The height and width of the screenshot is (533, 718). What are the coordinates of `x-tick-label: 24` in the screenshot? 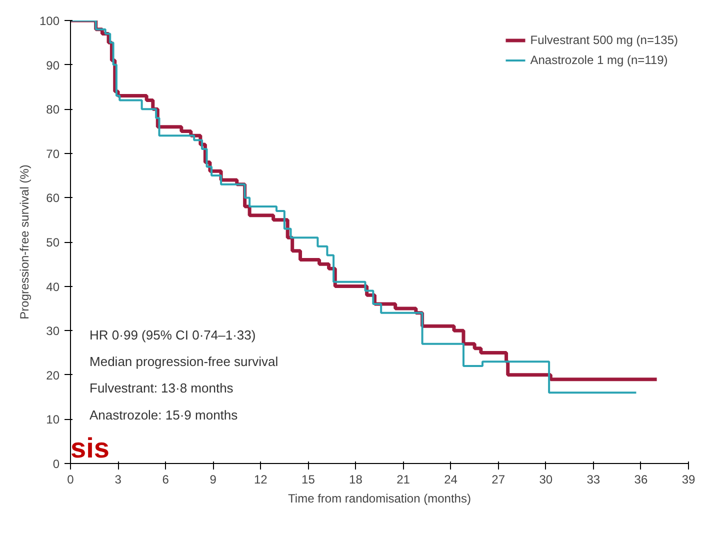 It's located at (451, 479).